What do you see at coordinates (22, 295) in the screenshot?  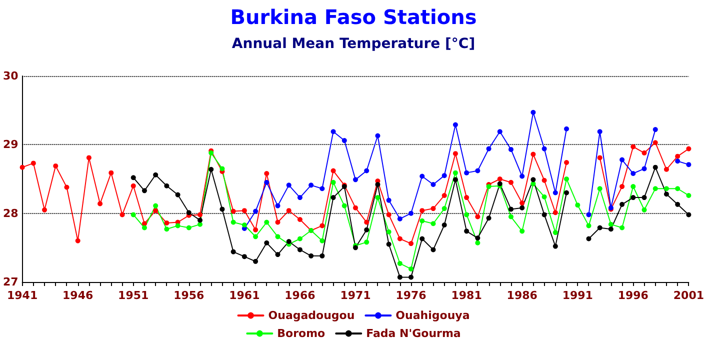 I see `x-tick-label: 1941` at bounding box center [22, 295].